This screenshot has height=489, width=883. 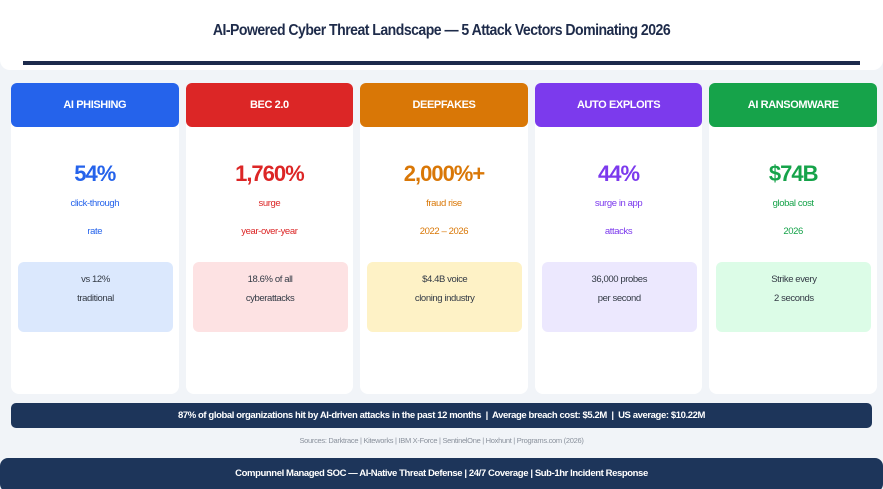 I want to click on card-header: AI PHISHING, so click(x=95, y=105).